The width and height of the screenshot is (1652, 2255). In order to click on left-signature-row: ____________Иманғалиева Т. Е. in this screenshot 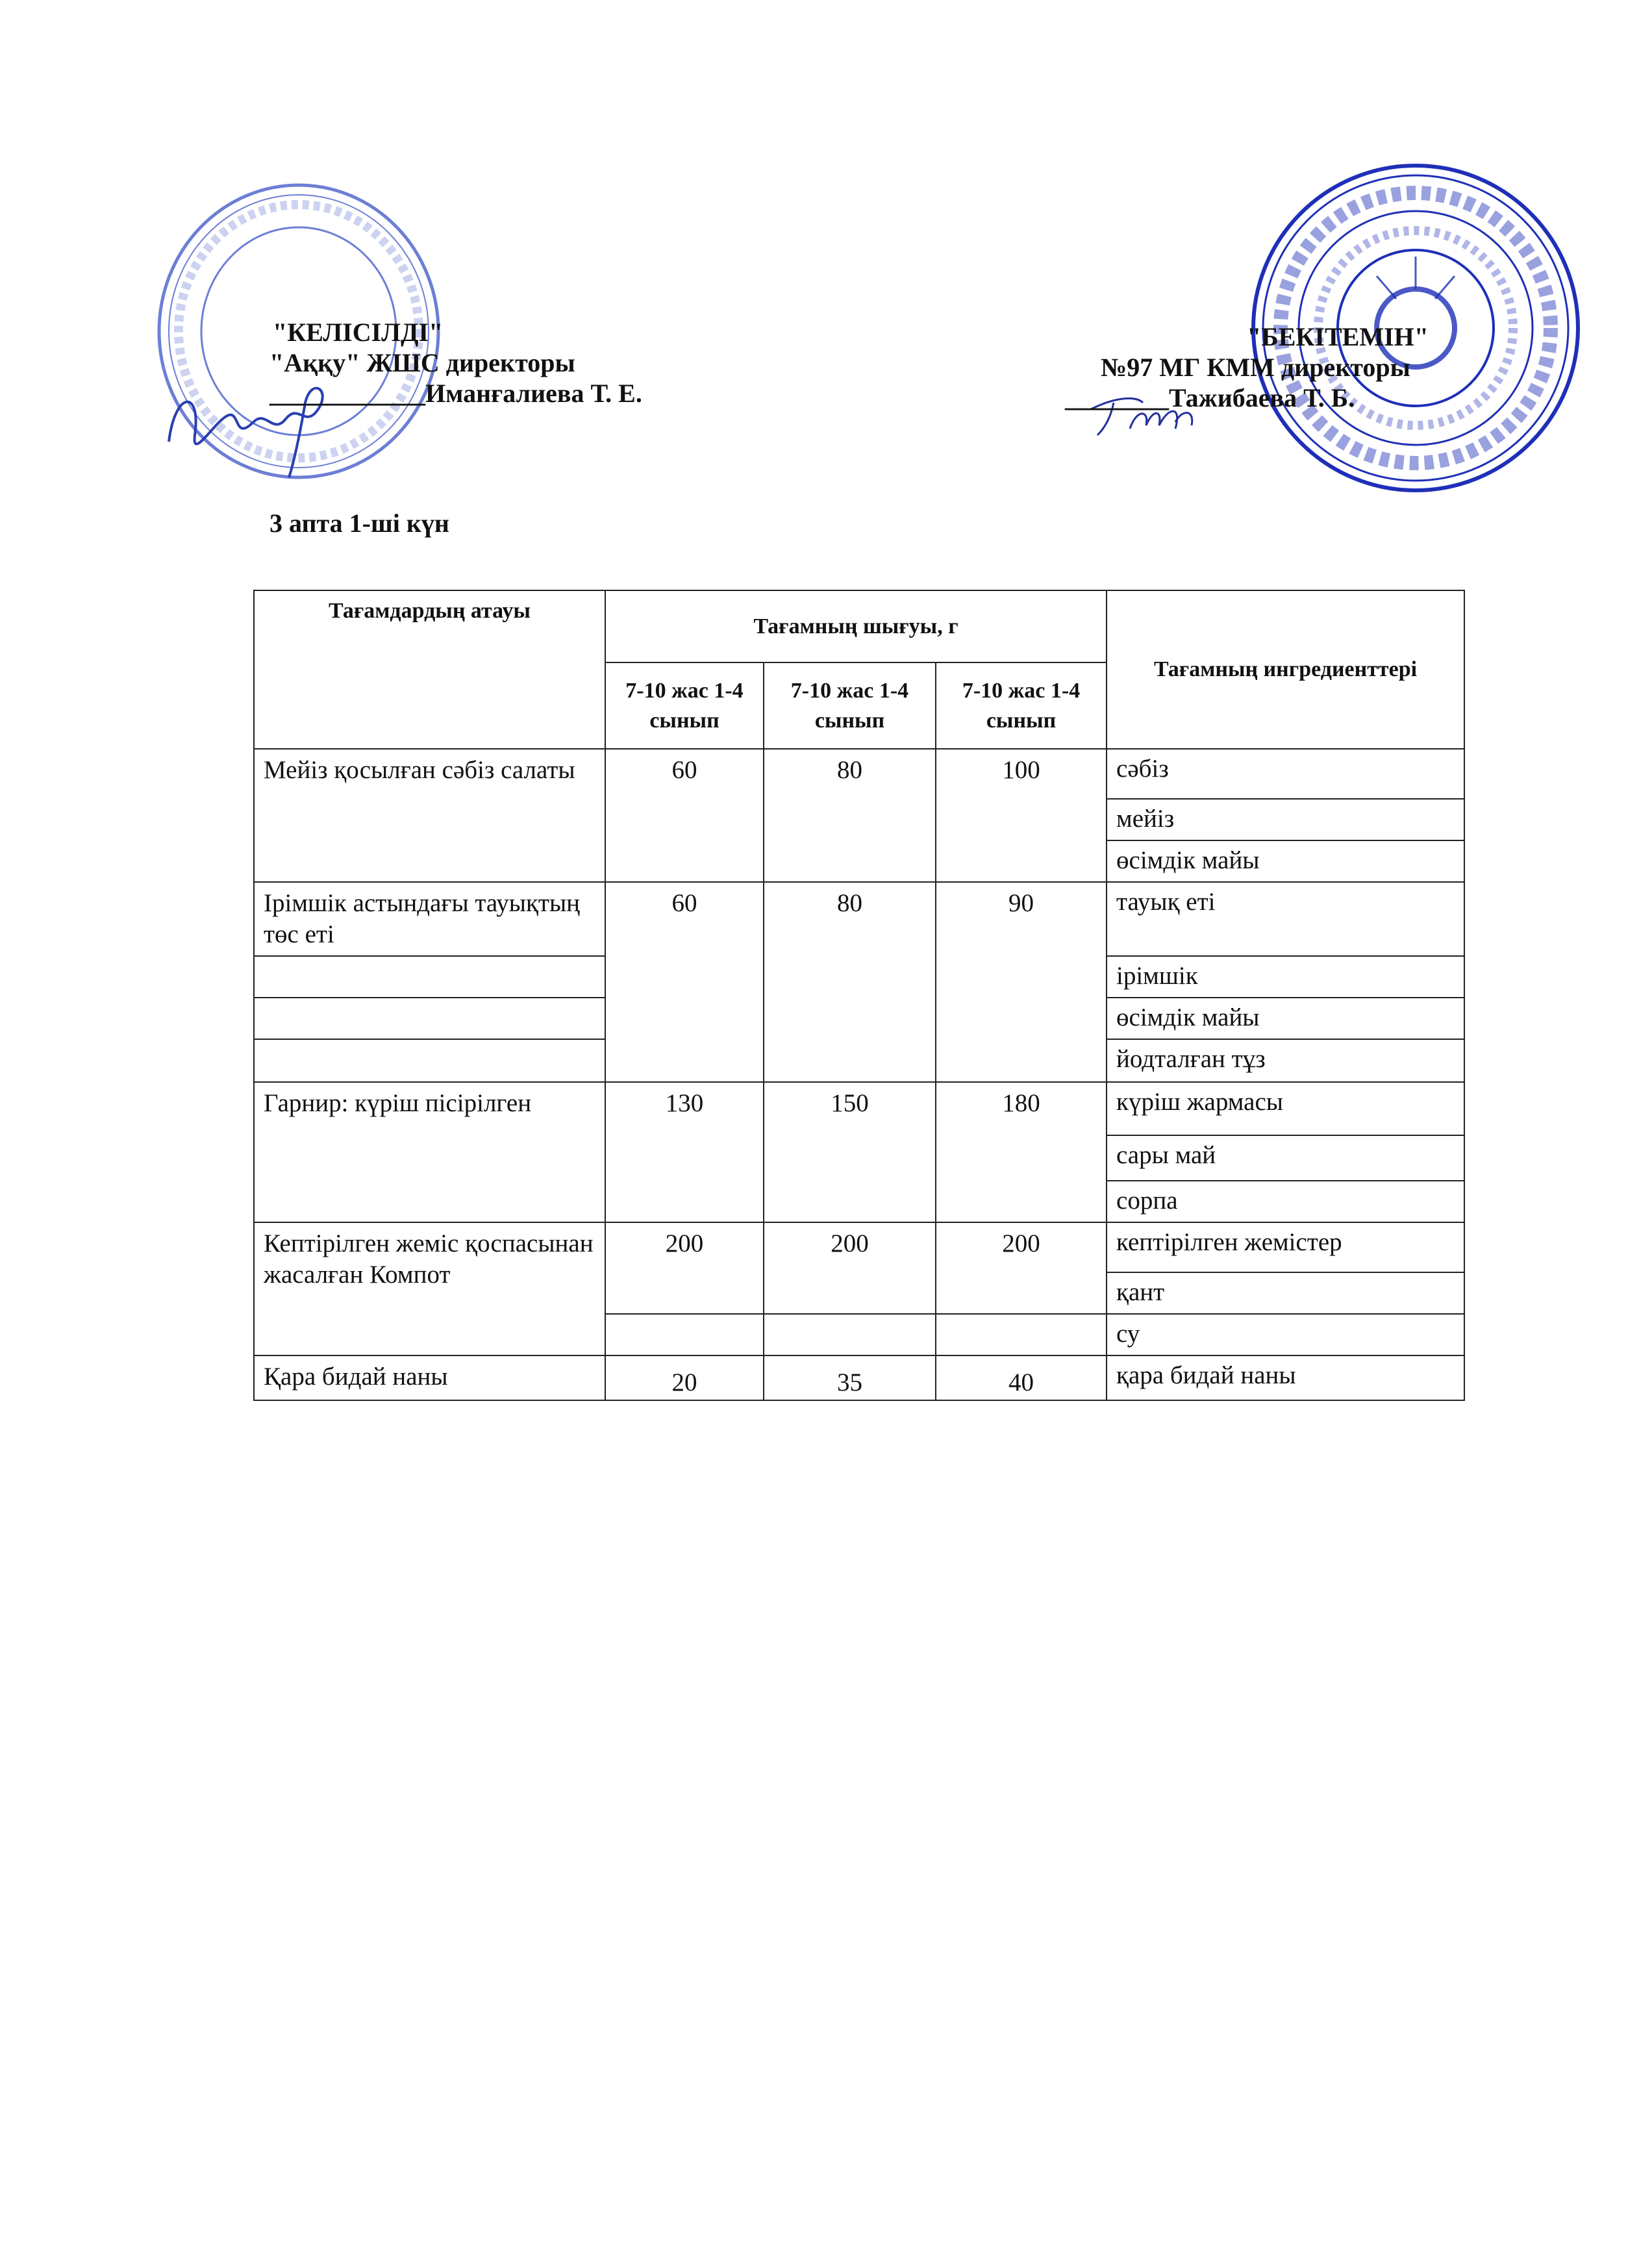, I will do `click(456, 393)`.